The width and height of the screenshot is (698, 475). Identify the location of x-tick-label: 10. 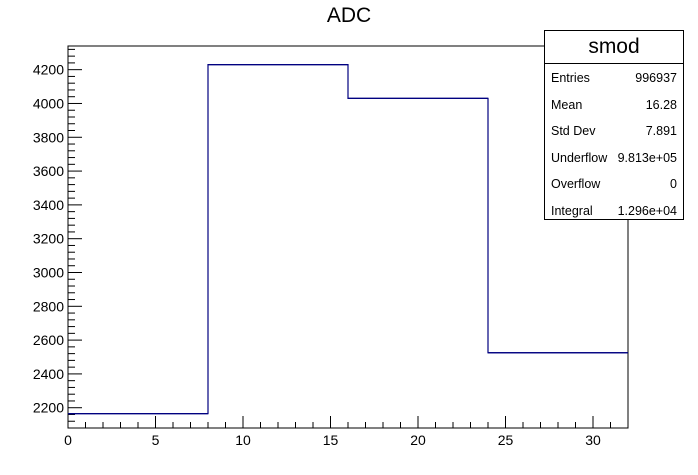
(243, 440).